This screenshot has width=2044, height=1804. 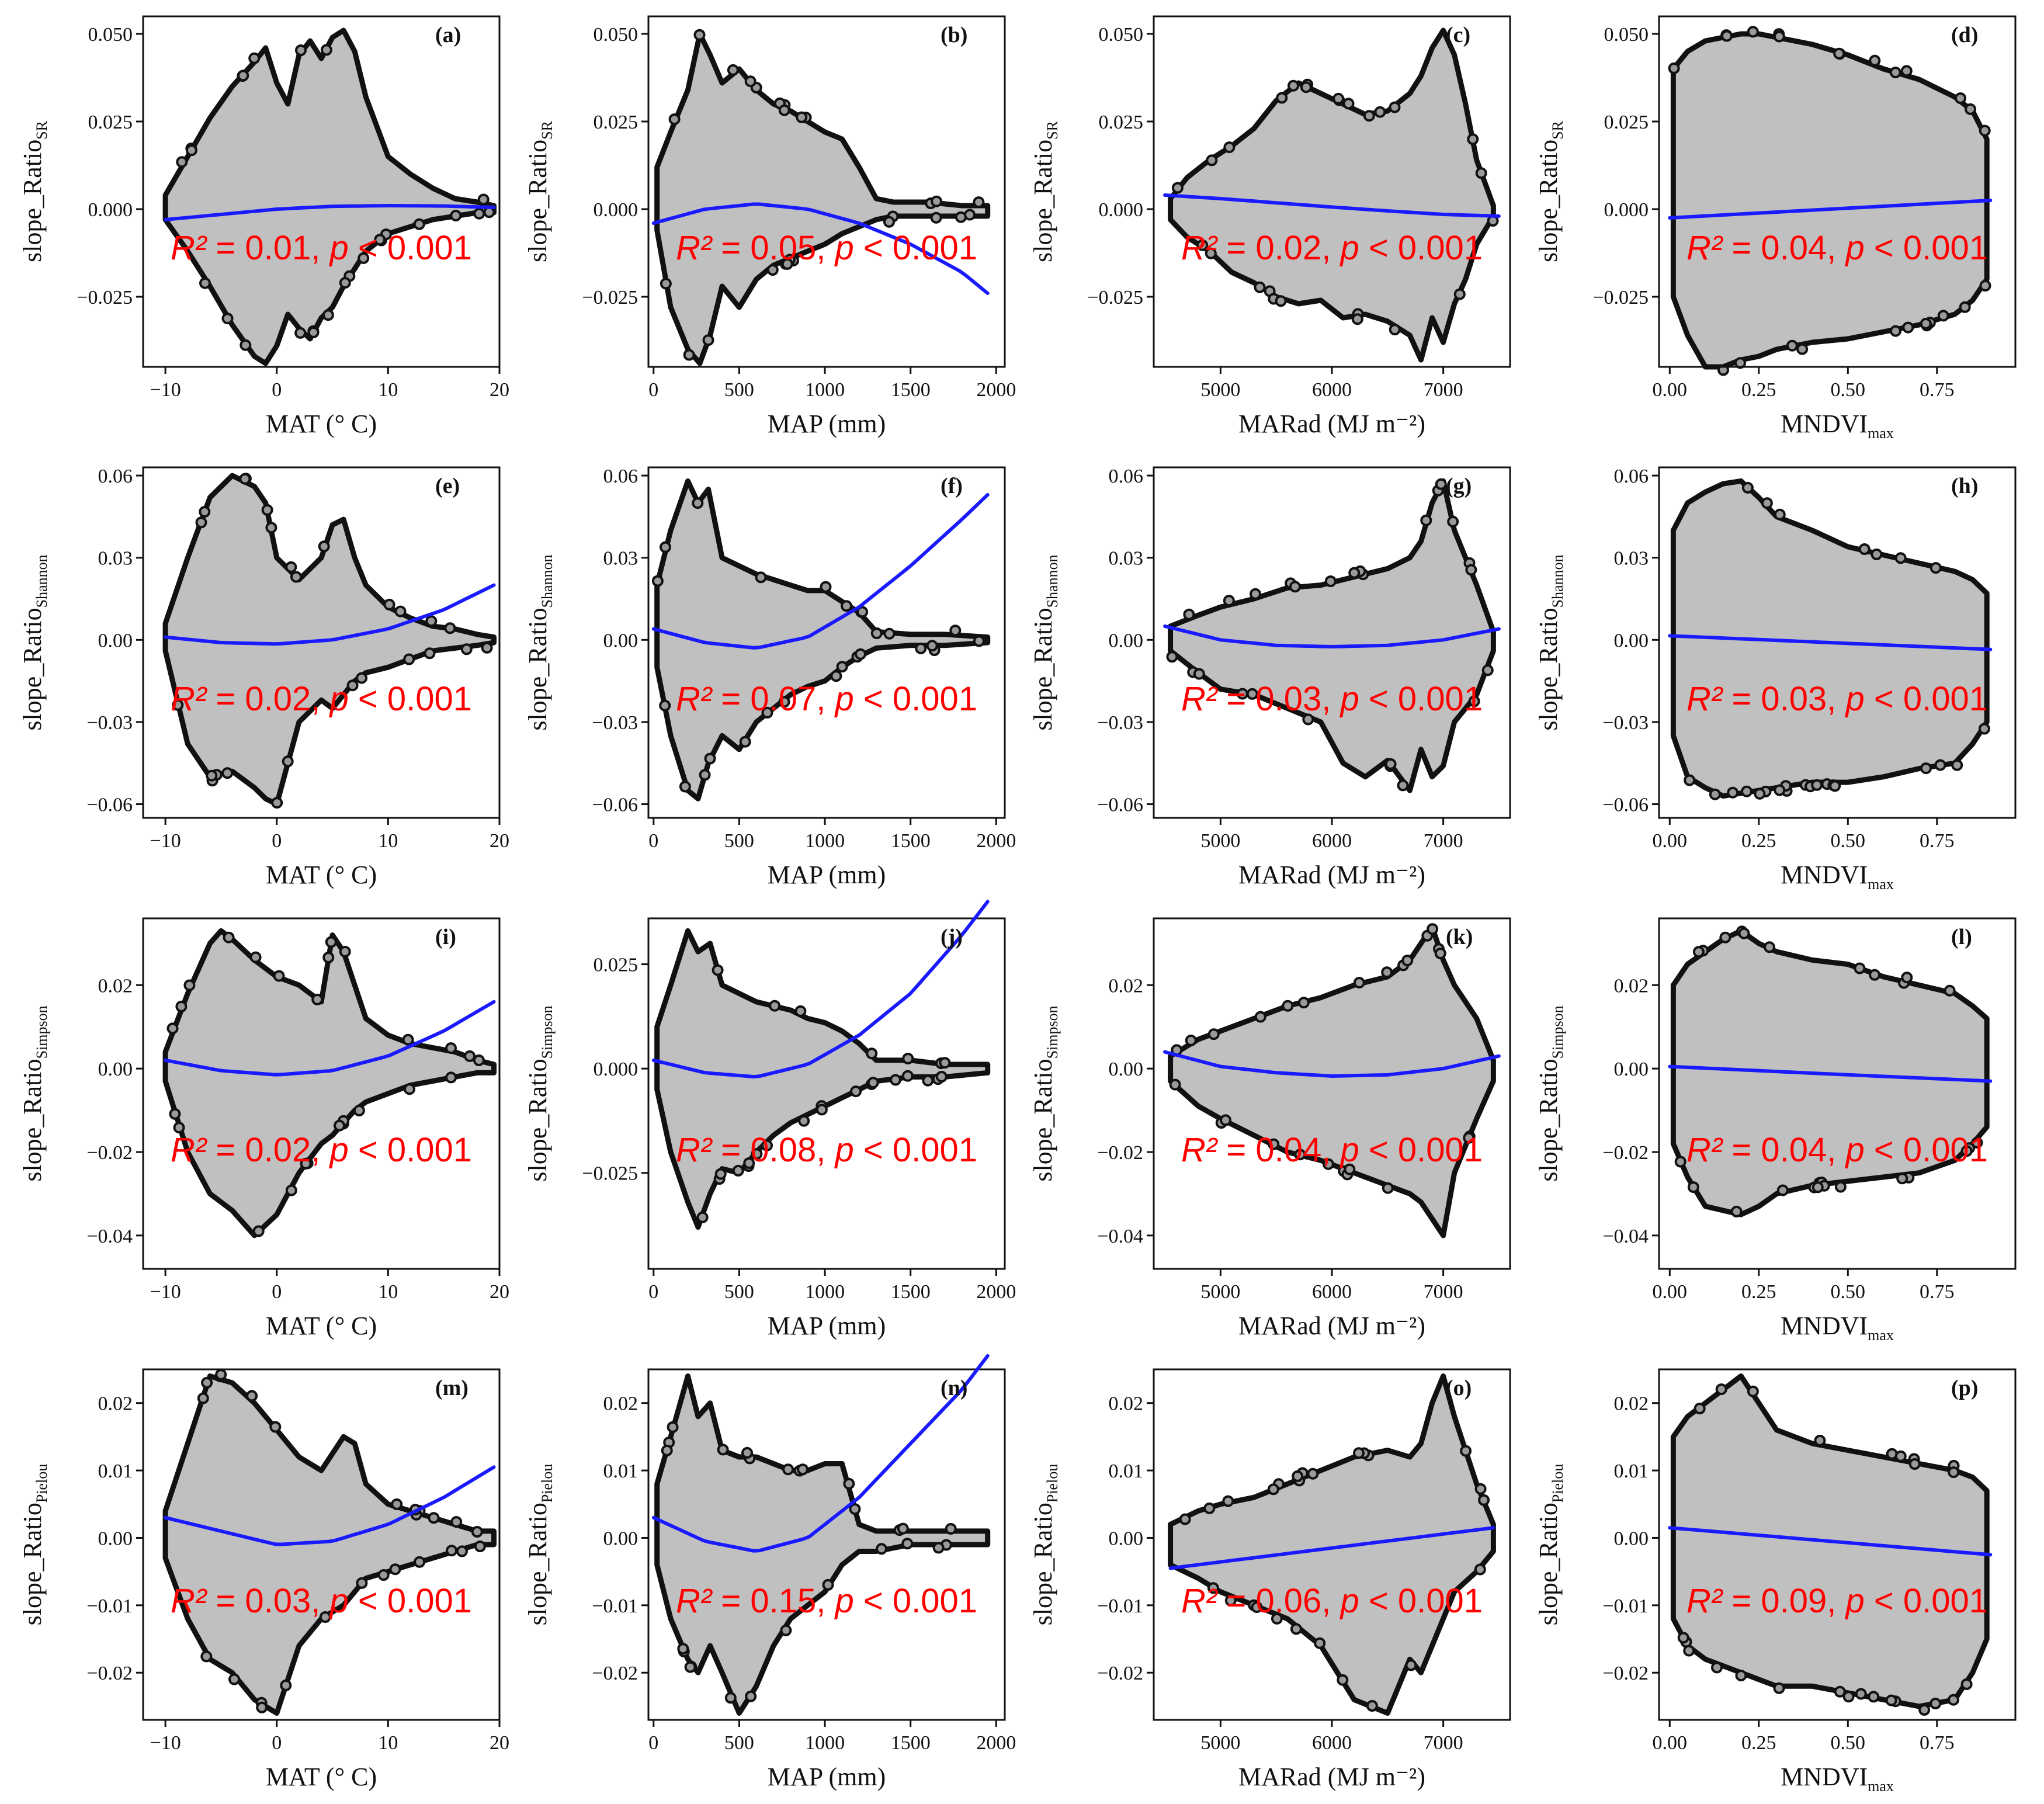 What do you see at coordinates (1837, 699) in the screenshot?
I see `stat-annotation-h: R² = 0.03, p < 0.001` at bounding box center [1837, 699].